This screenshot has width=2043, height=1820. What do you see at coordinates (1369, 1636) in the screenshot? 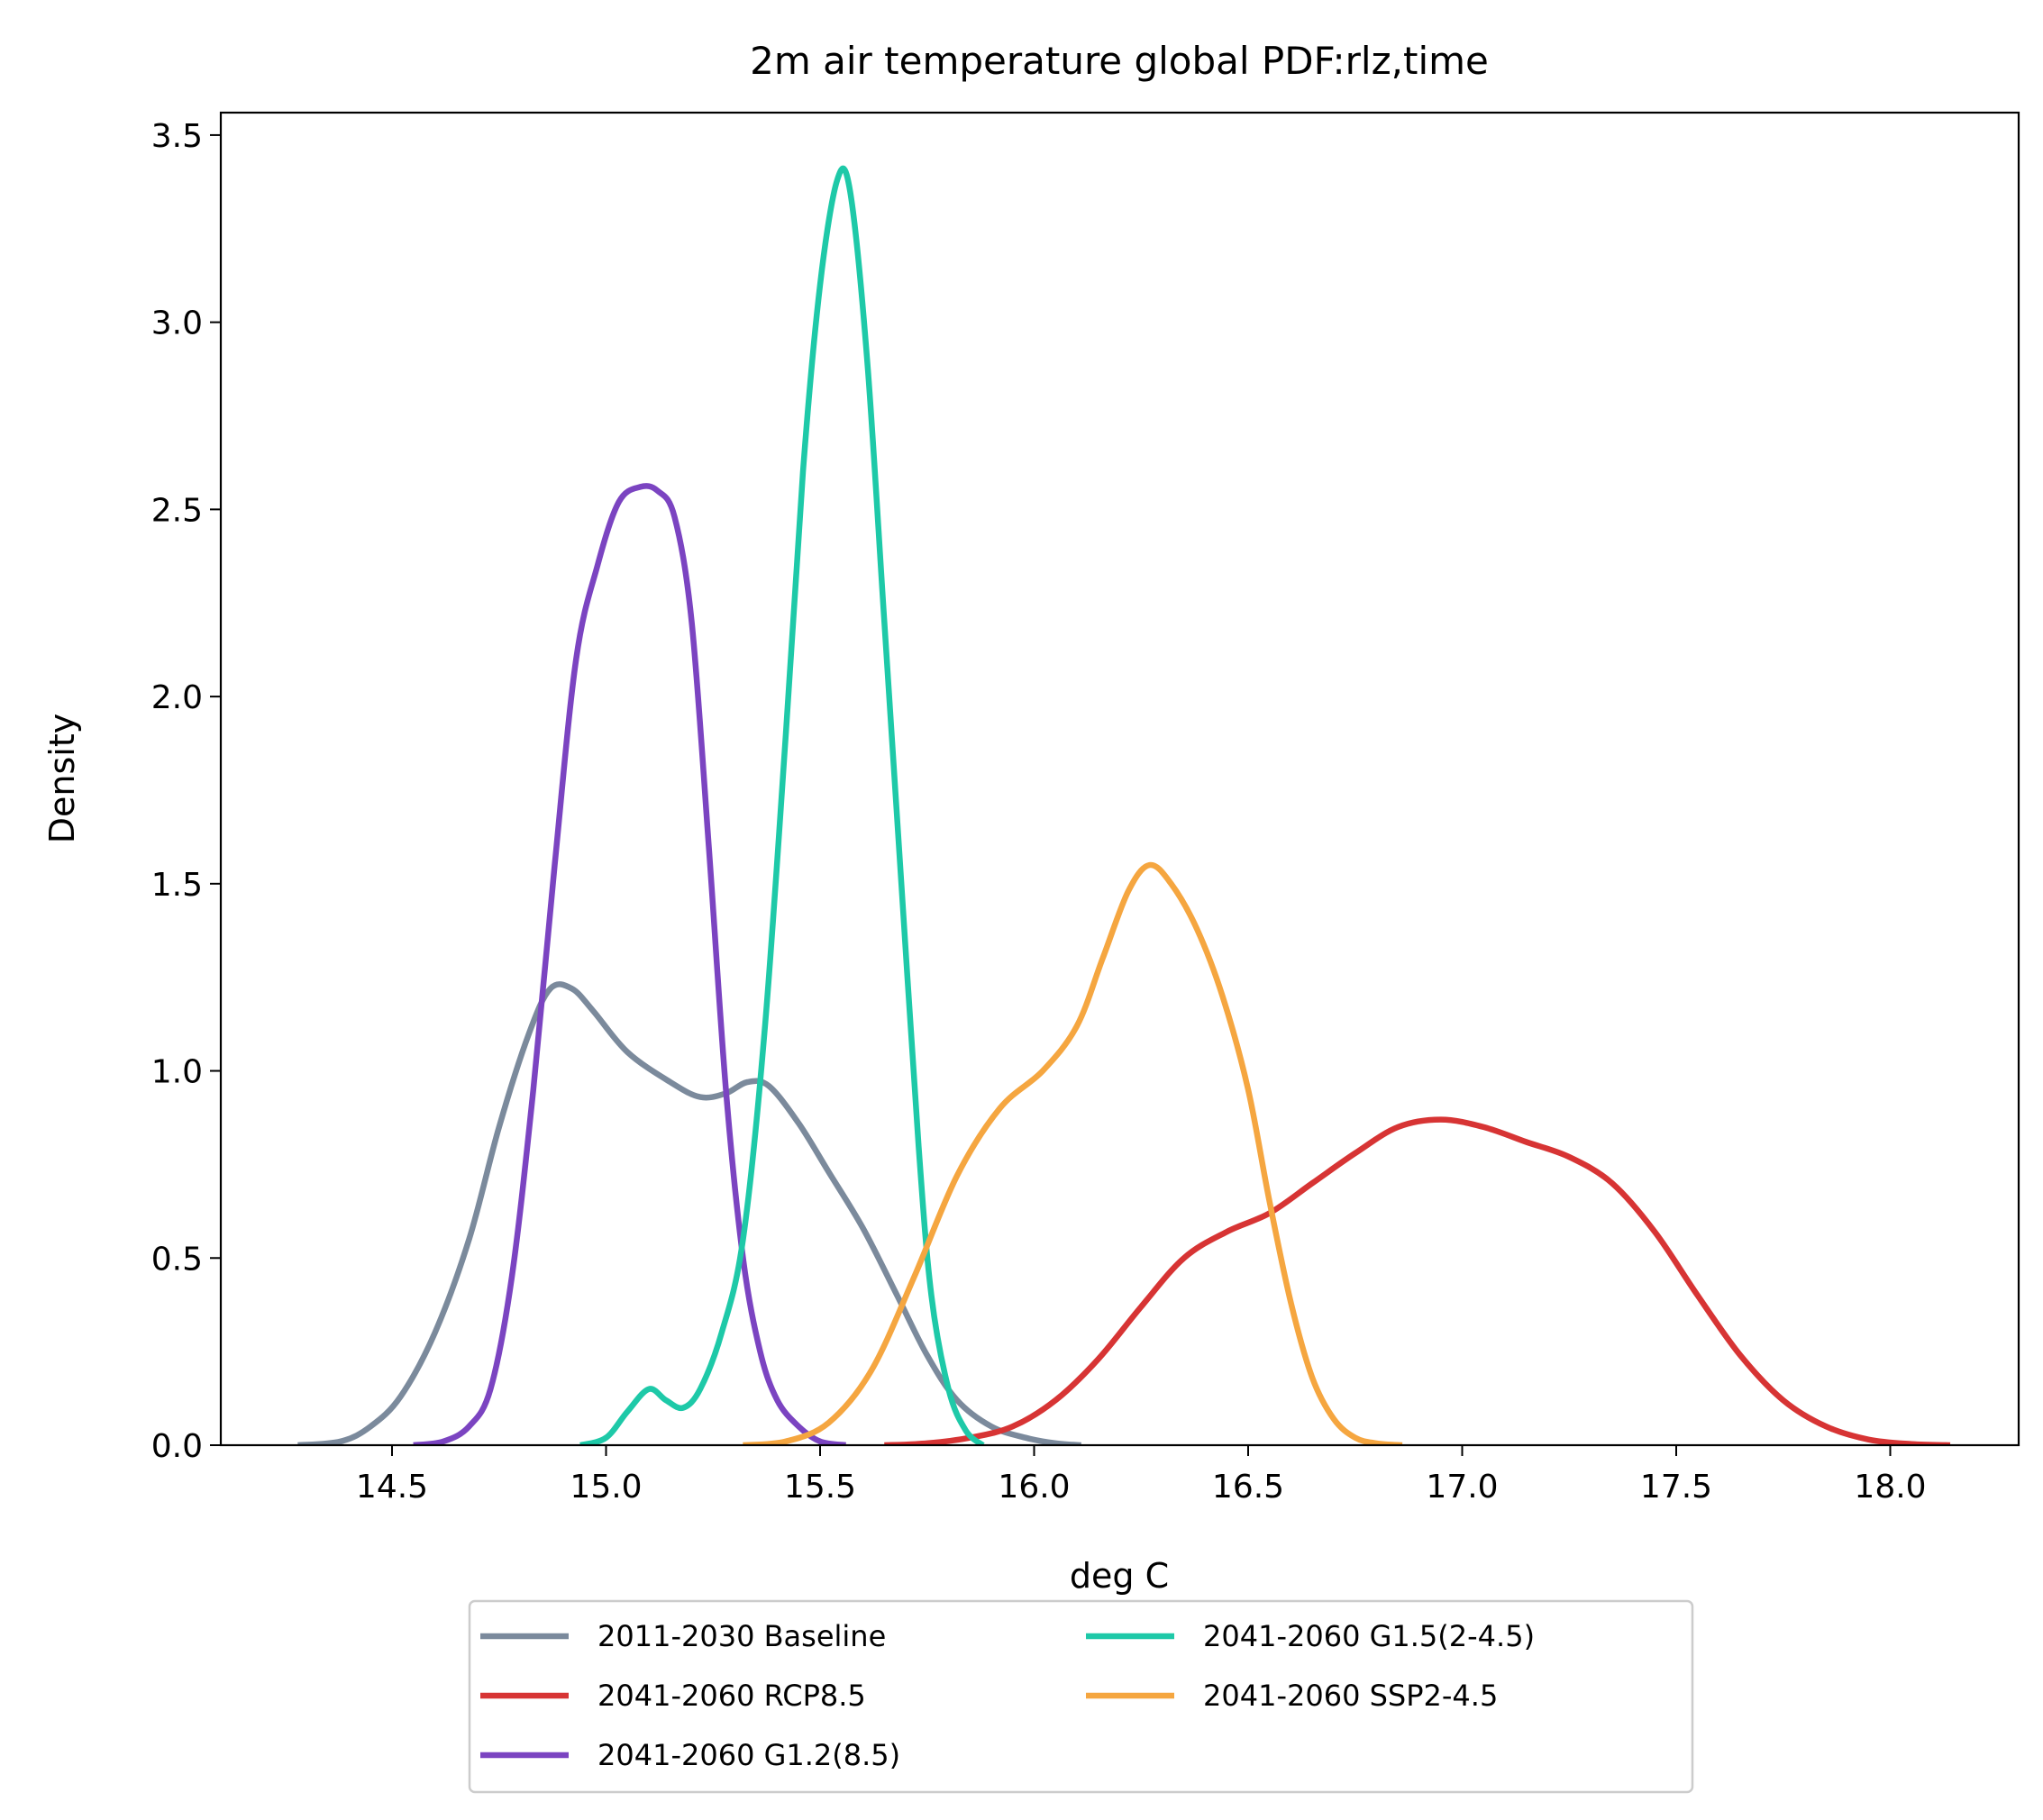
I see `legend-entry-label: 2041-2060 G1.5(2-4.5)` at bounding box center [1369, 1636].